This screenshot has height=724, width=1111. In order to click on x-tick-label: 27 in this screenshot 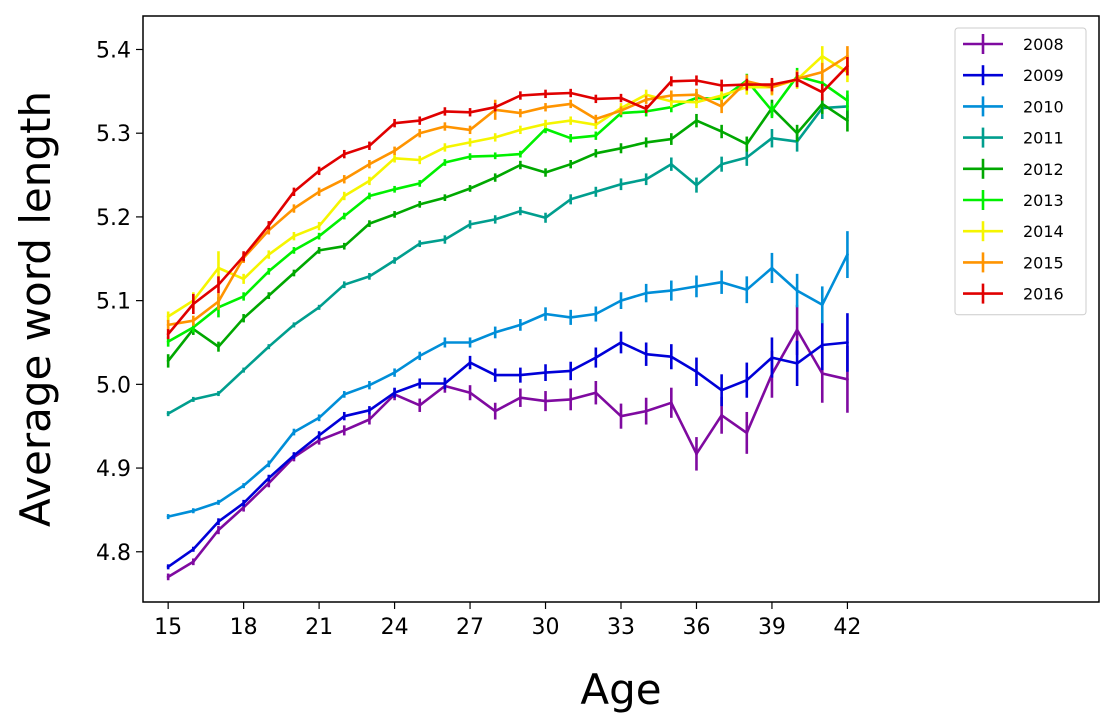, I will do `click(470, 627)`.